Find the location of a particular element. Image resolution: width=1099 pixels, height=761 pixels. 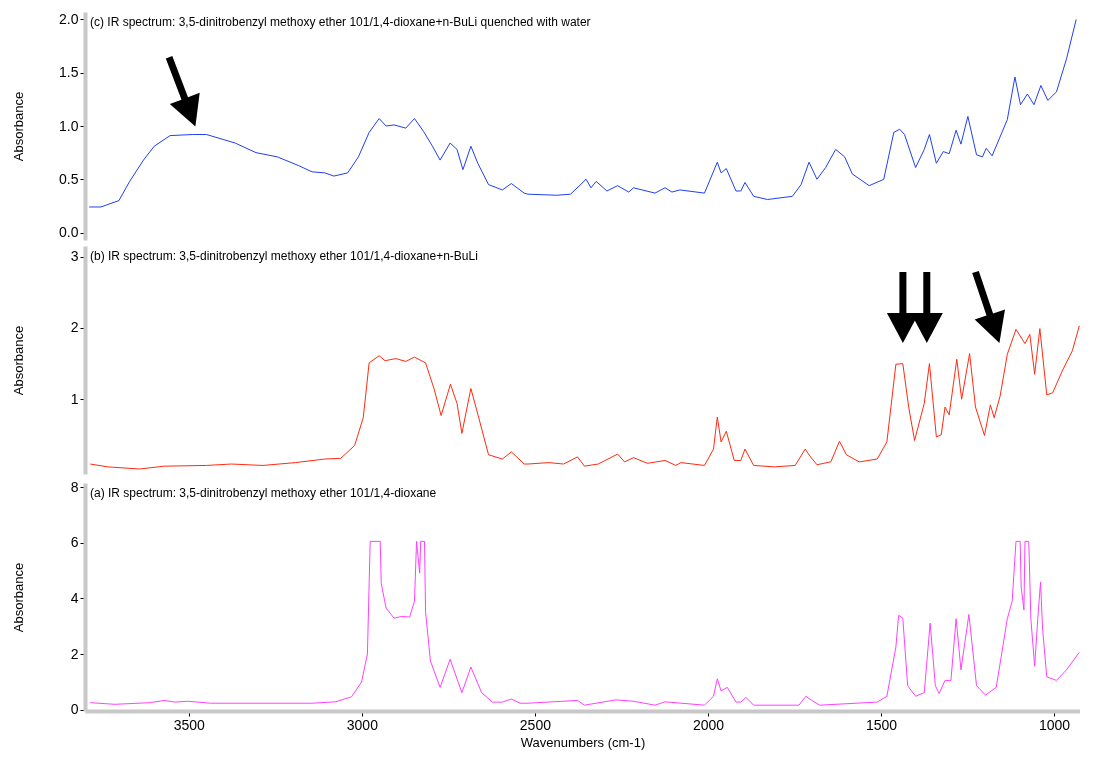

x-tick-label: 3500 is located at coordinates (189, 724).